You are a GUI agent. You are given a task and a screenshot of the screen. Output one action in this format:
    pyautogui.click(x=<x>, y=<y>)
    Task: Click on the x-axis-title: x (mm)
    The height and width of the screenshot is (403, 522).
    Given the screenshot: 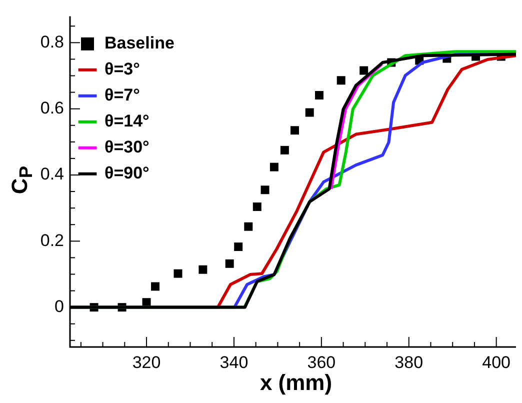 What is the action you would take?
    pyautogui.click(x=296, y=383)
    